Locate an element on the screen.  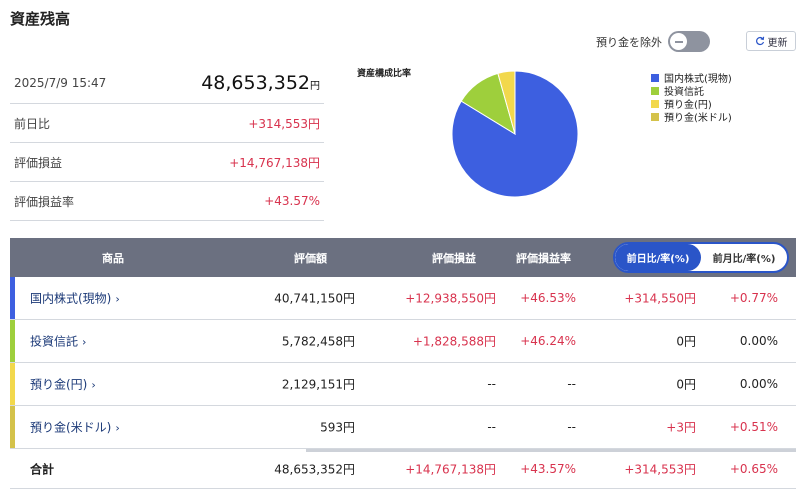
summary-row-unrealized-pl: 評価損益 +14,767,138円 is located at coordinates (167, 162).